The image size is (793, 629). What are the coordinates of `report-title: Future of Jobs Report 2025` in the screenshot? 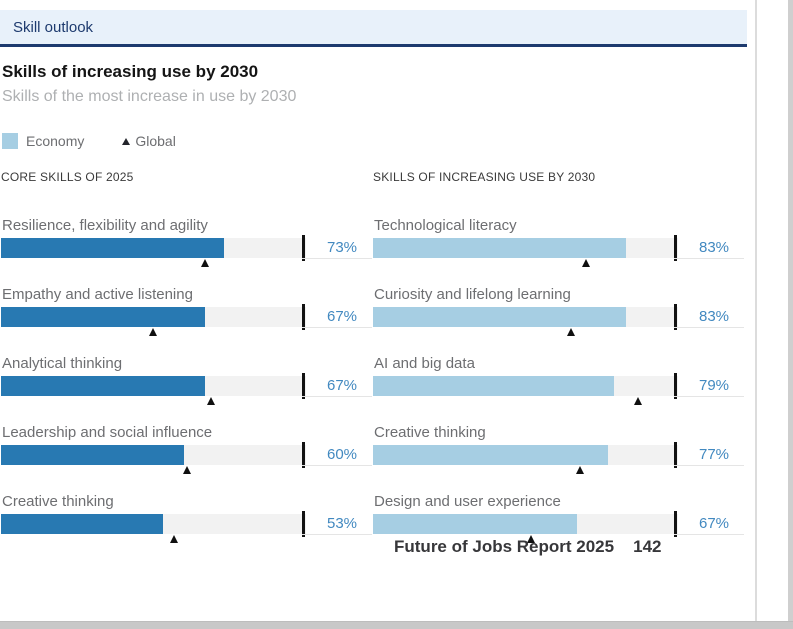 It's located at (504, 546).